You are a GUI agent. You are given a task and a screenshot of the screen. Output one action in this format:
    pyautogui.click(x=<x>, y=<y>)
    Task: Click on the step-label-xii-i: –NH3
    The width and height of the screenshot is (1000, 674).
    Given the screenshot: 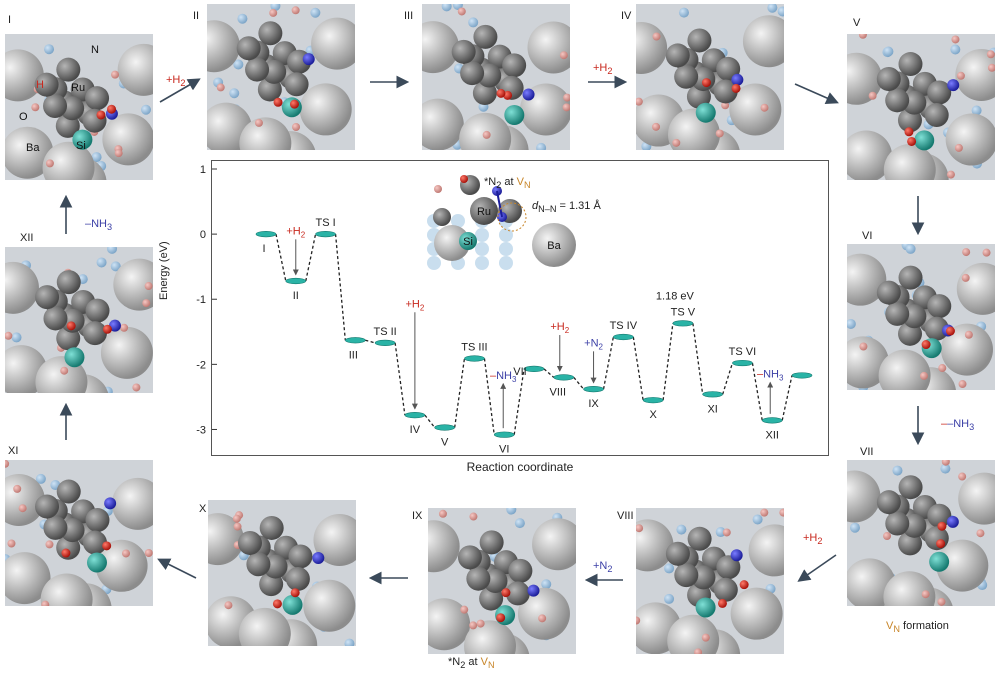 What is the action you would take?
    pyautogui.click(x=99, y=225)
    